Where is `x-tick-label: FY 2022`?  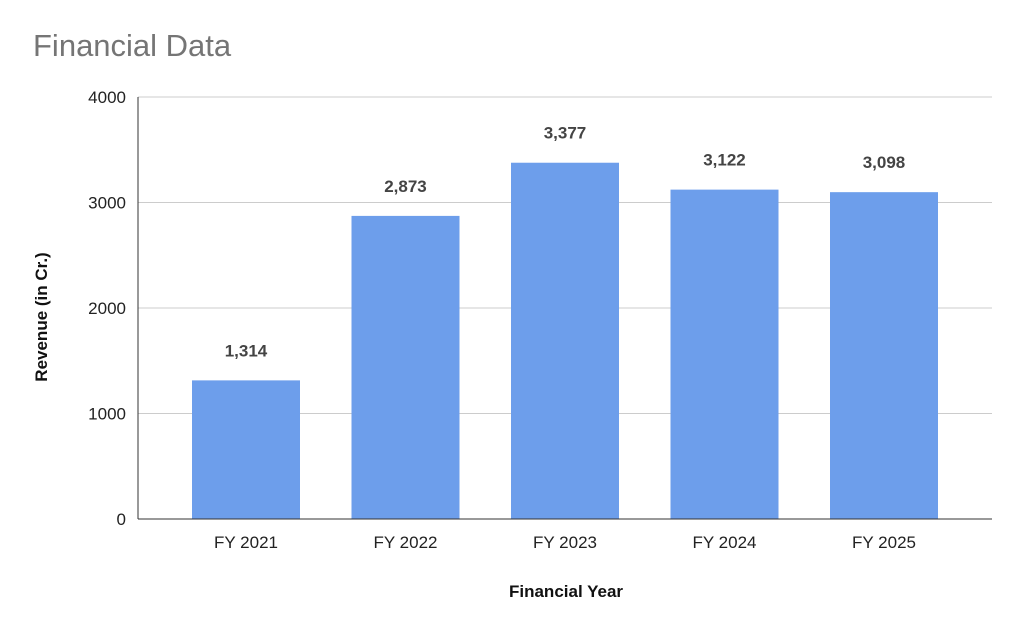 x-tick-label: FY 2022 is located at coordinates (406, 542).